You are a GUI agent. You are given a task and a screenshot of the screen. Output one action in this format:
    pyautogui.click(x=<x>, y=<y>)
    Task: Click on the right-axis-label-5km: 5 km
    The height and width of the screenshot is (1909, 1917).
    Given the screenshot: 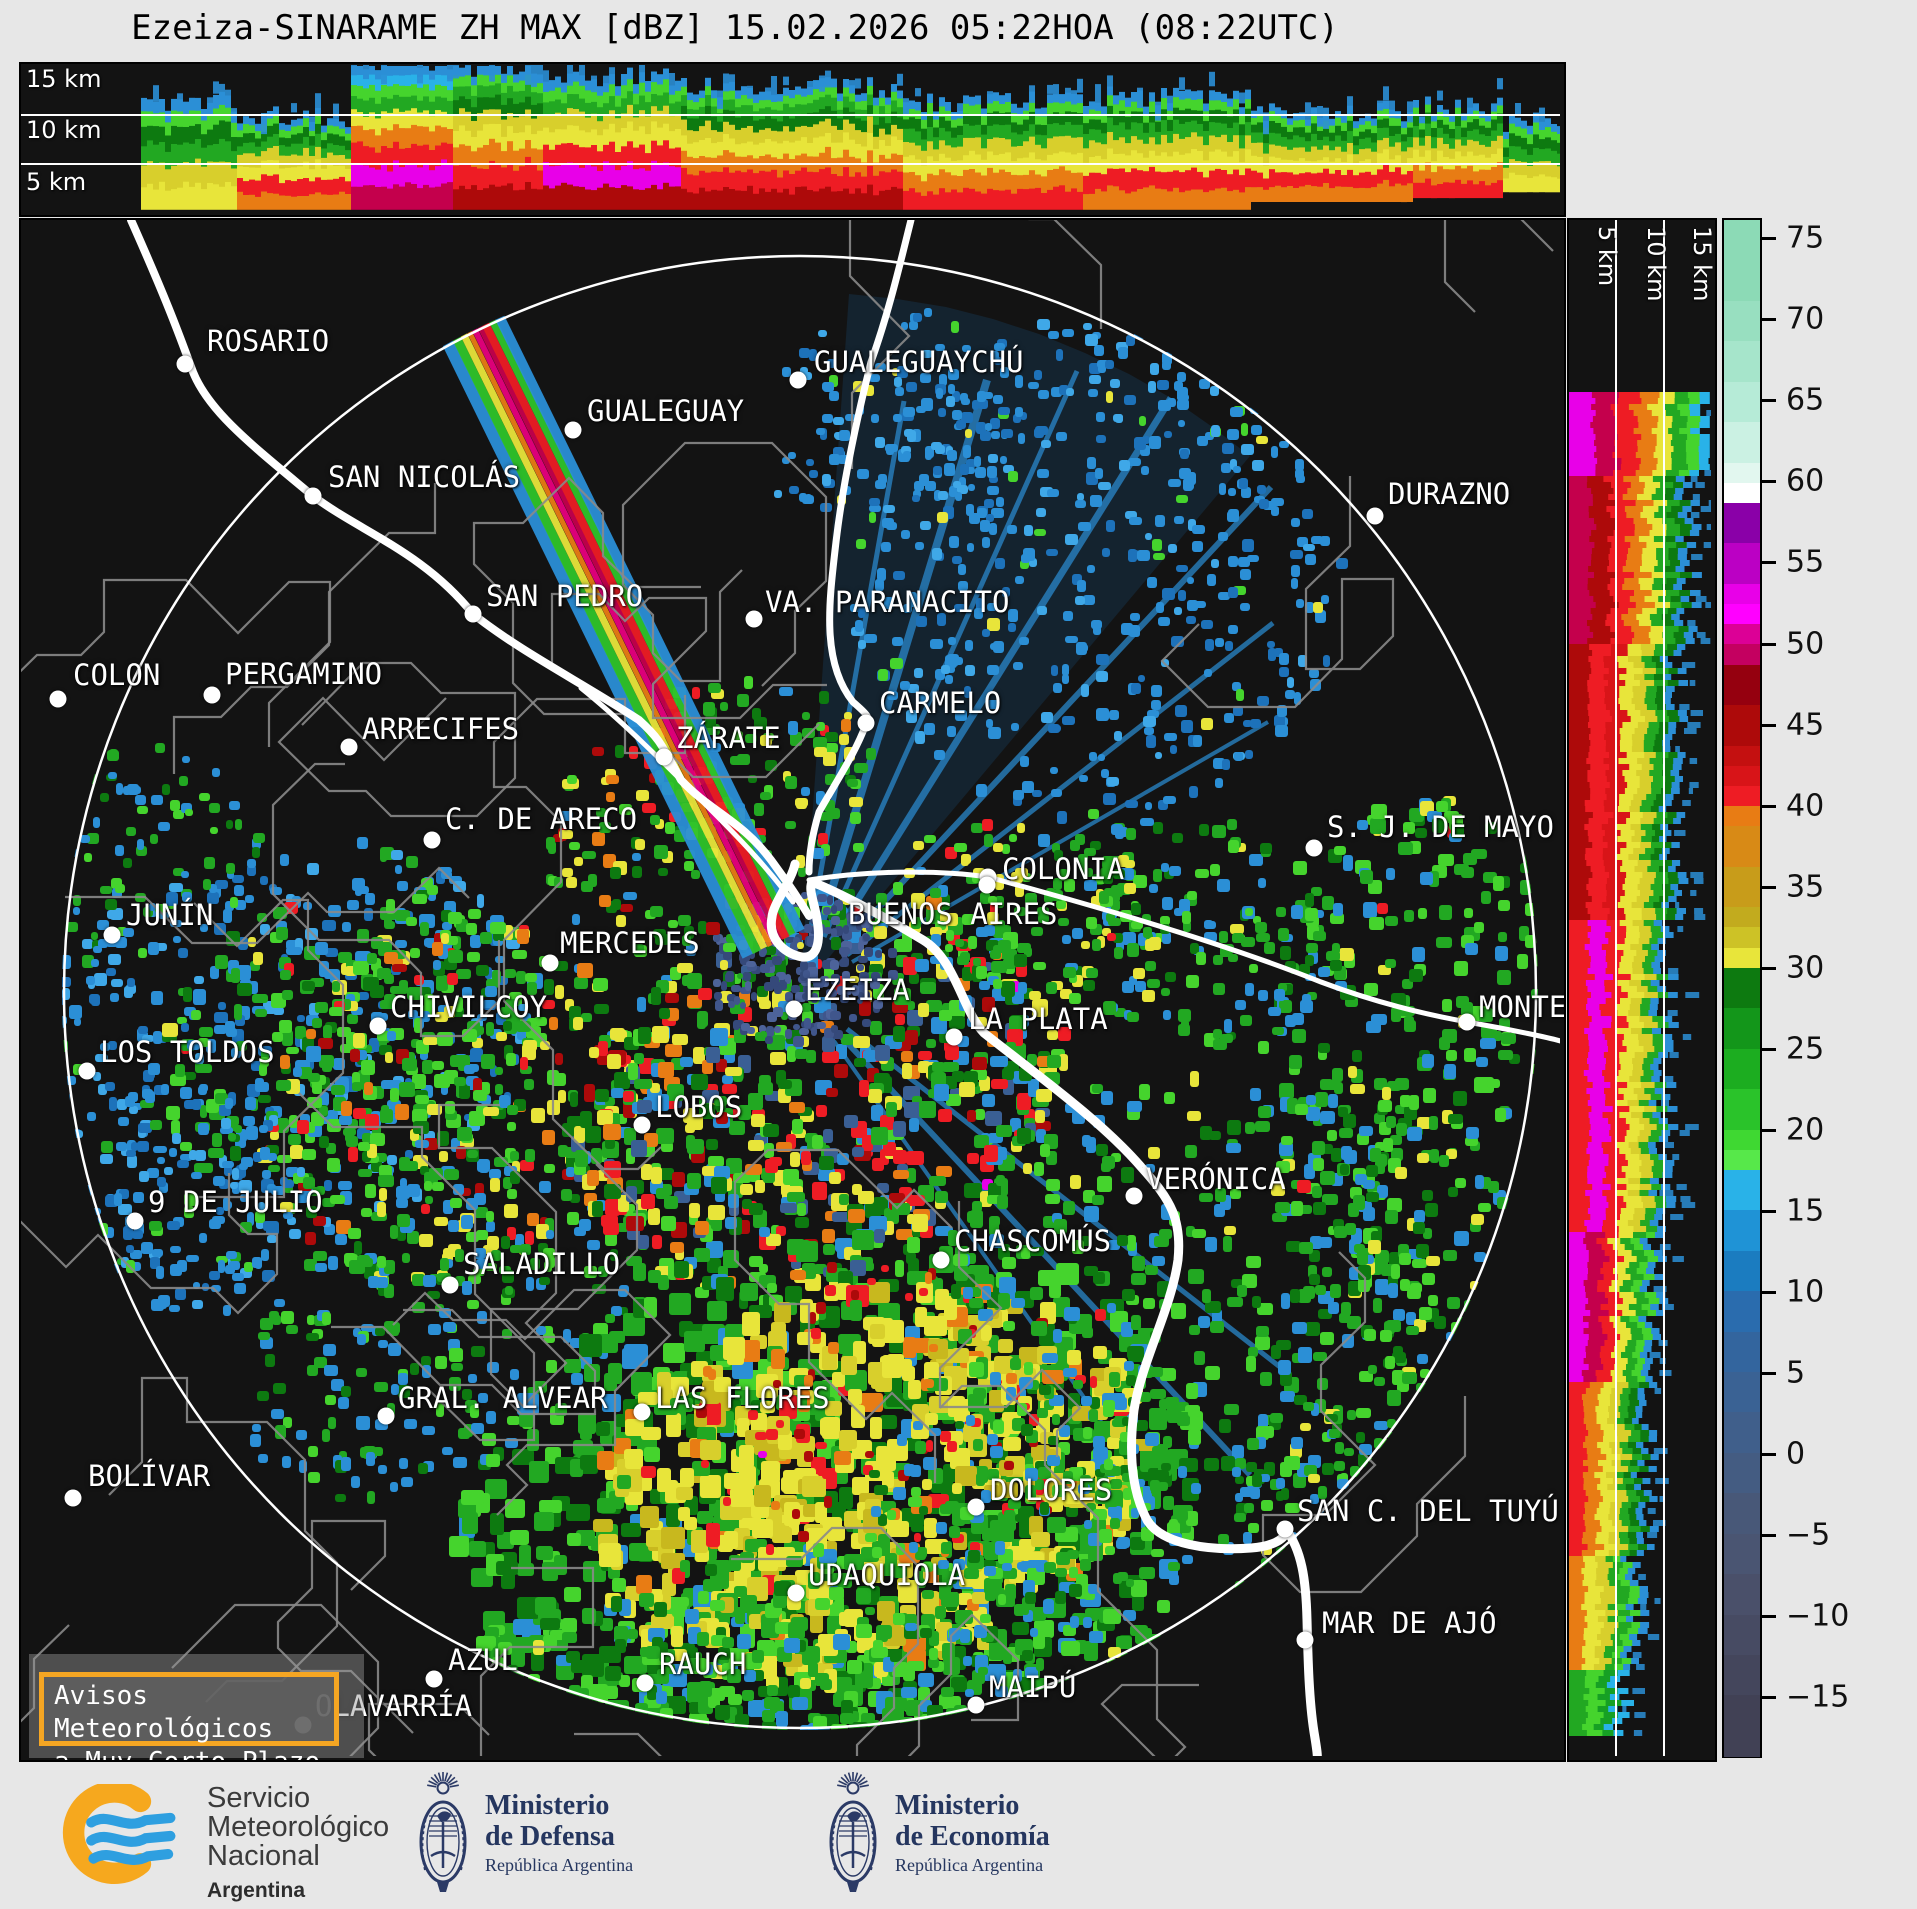 What is the action you would take?
    pyautogui.click(x=1607, y=256)
    